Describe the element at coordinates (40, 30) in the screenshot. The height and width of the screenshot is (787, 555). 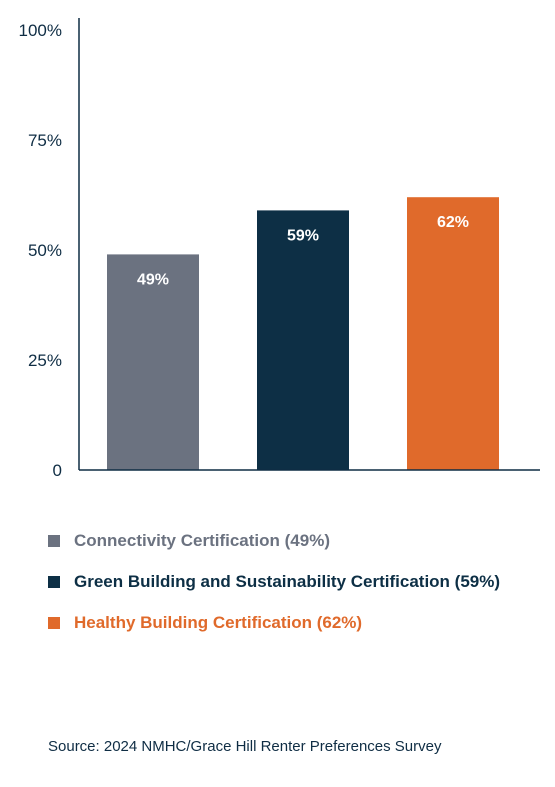
I see `y-tick-label: 100%` at that location.